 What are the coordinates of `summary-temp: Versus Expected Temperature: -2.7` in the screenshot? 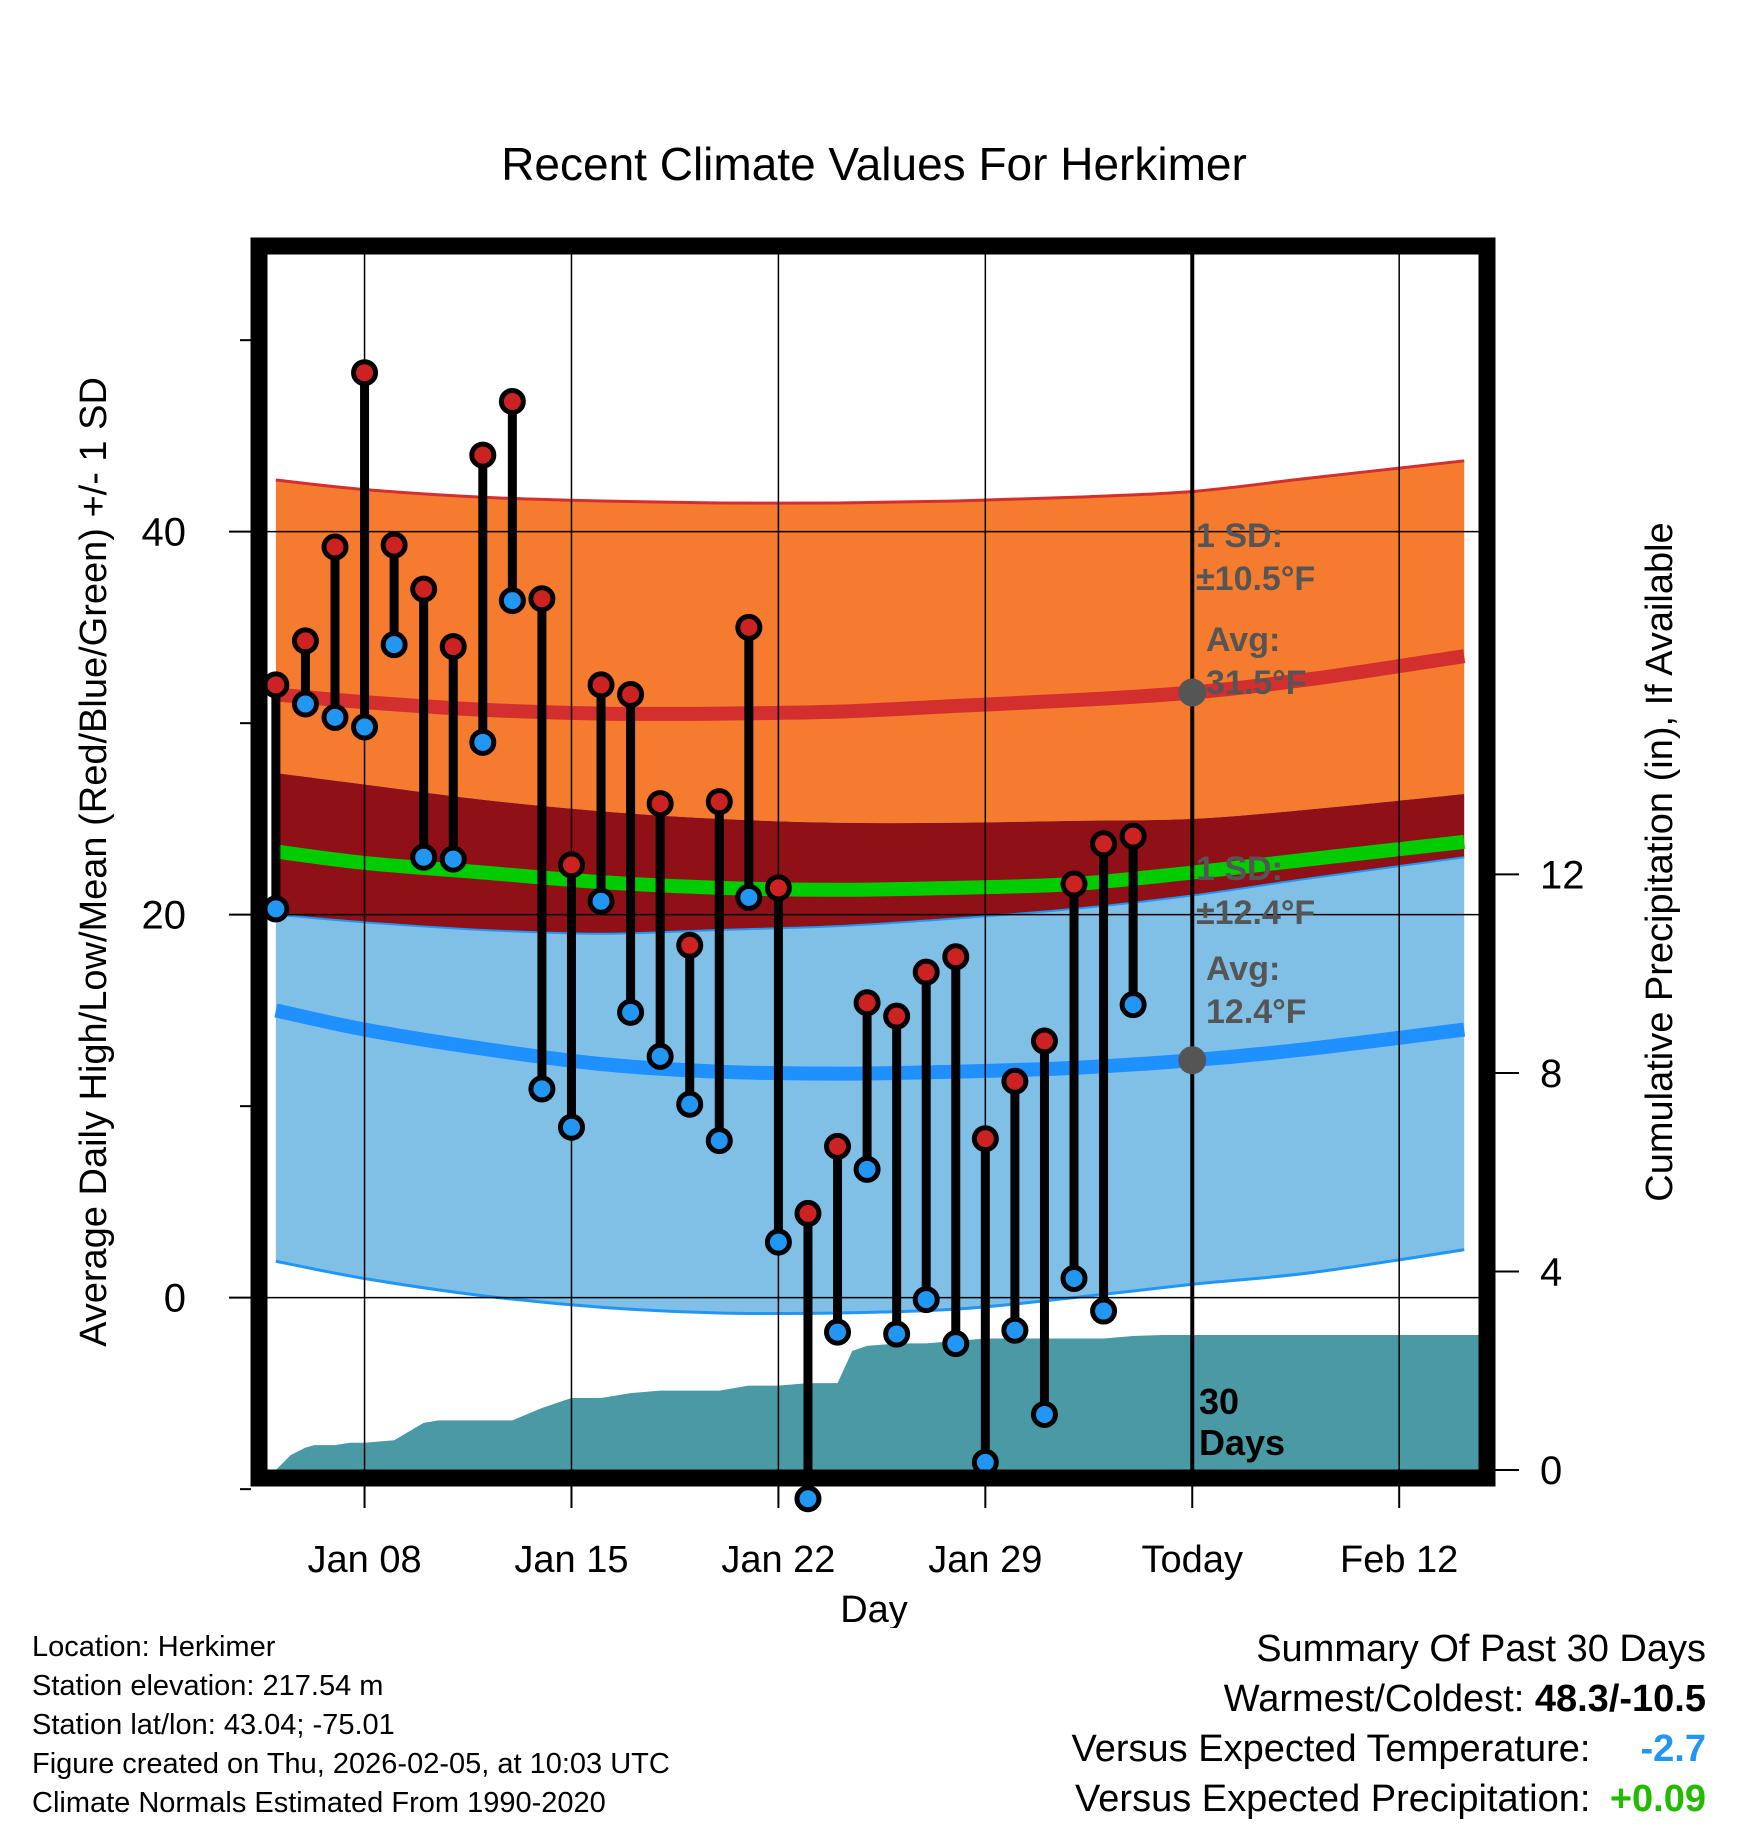 It's located at (1389, 1749).